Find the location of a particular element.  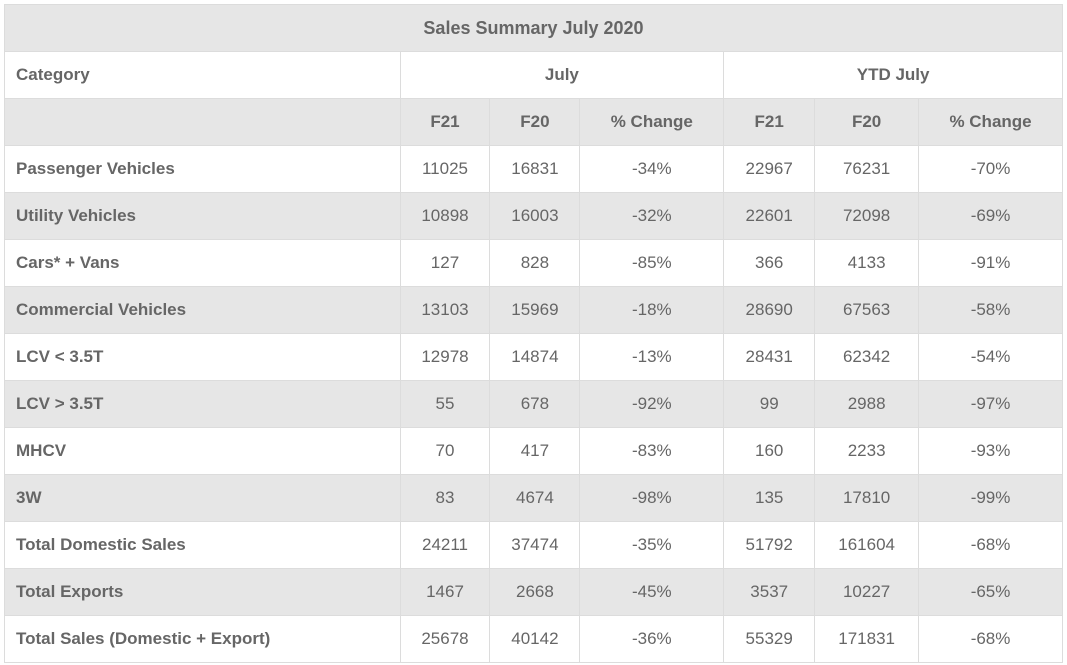

value-cell: -97% is located at coordinates (990, 404).